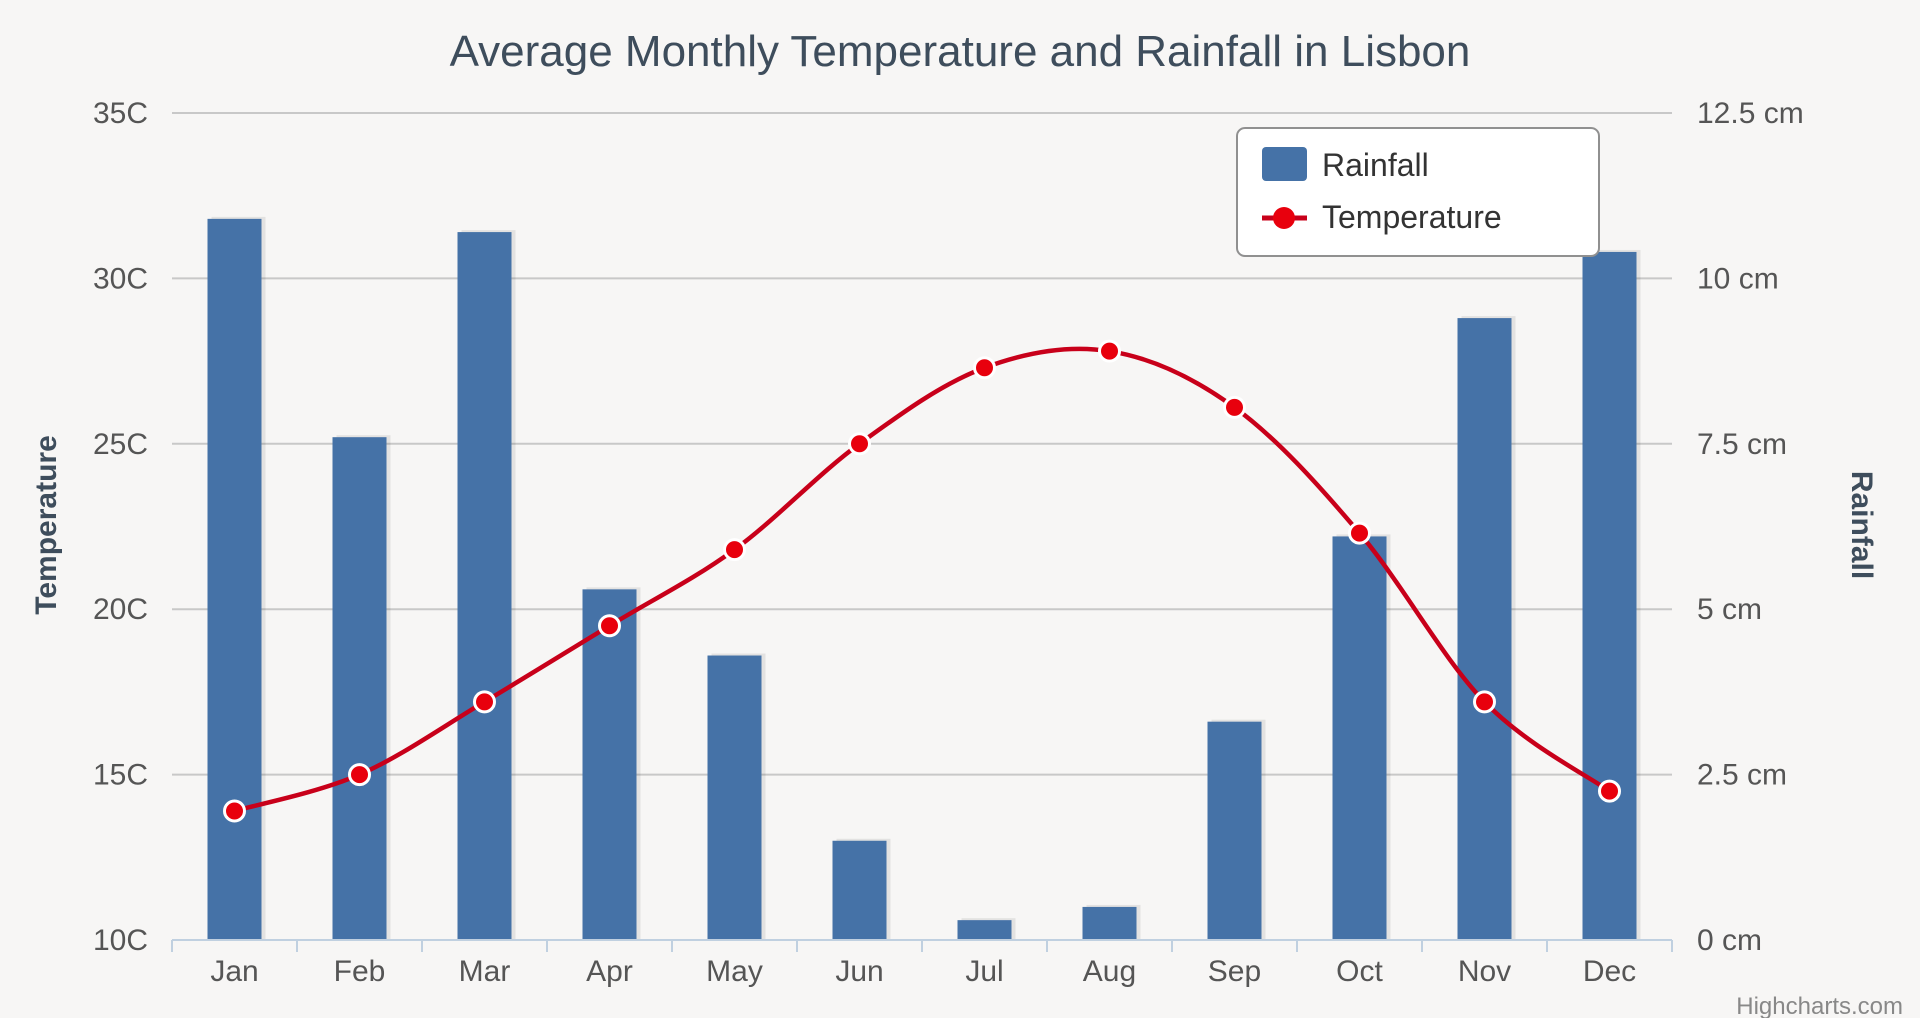  What do you see at coordinates (234, 971) in the screenshot?
I see `x-tick-label: Jan` at bounding box center [234, 971].